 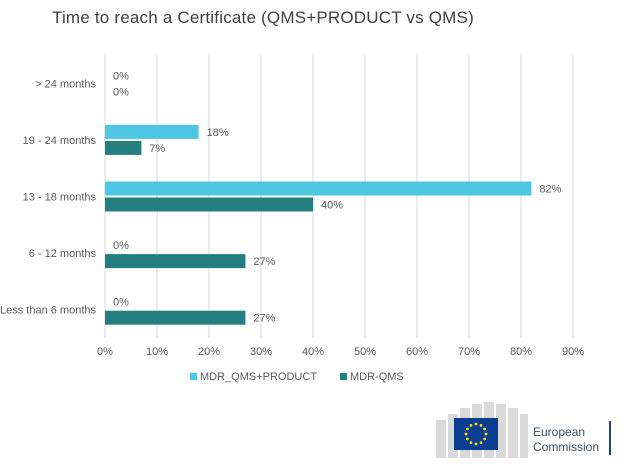 I want to click on y-category-label: 19 - 24 months, so click(x=60, y=141).